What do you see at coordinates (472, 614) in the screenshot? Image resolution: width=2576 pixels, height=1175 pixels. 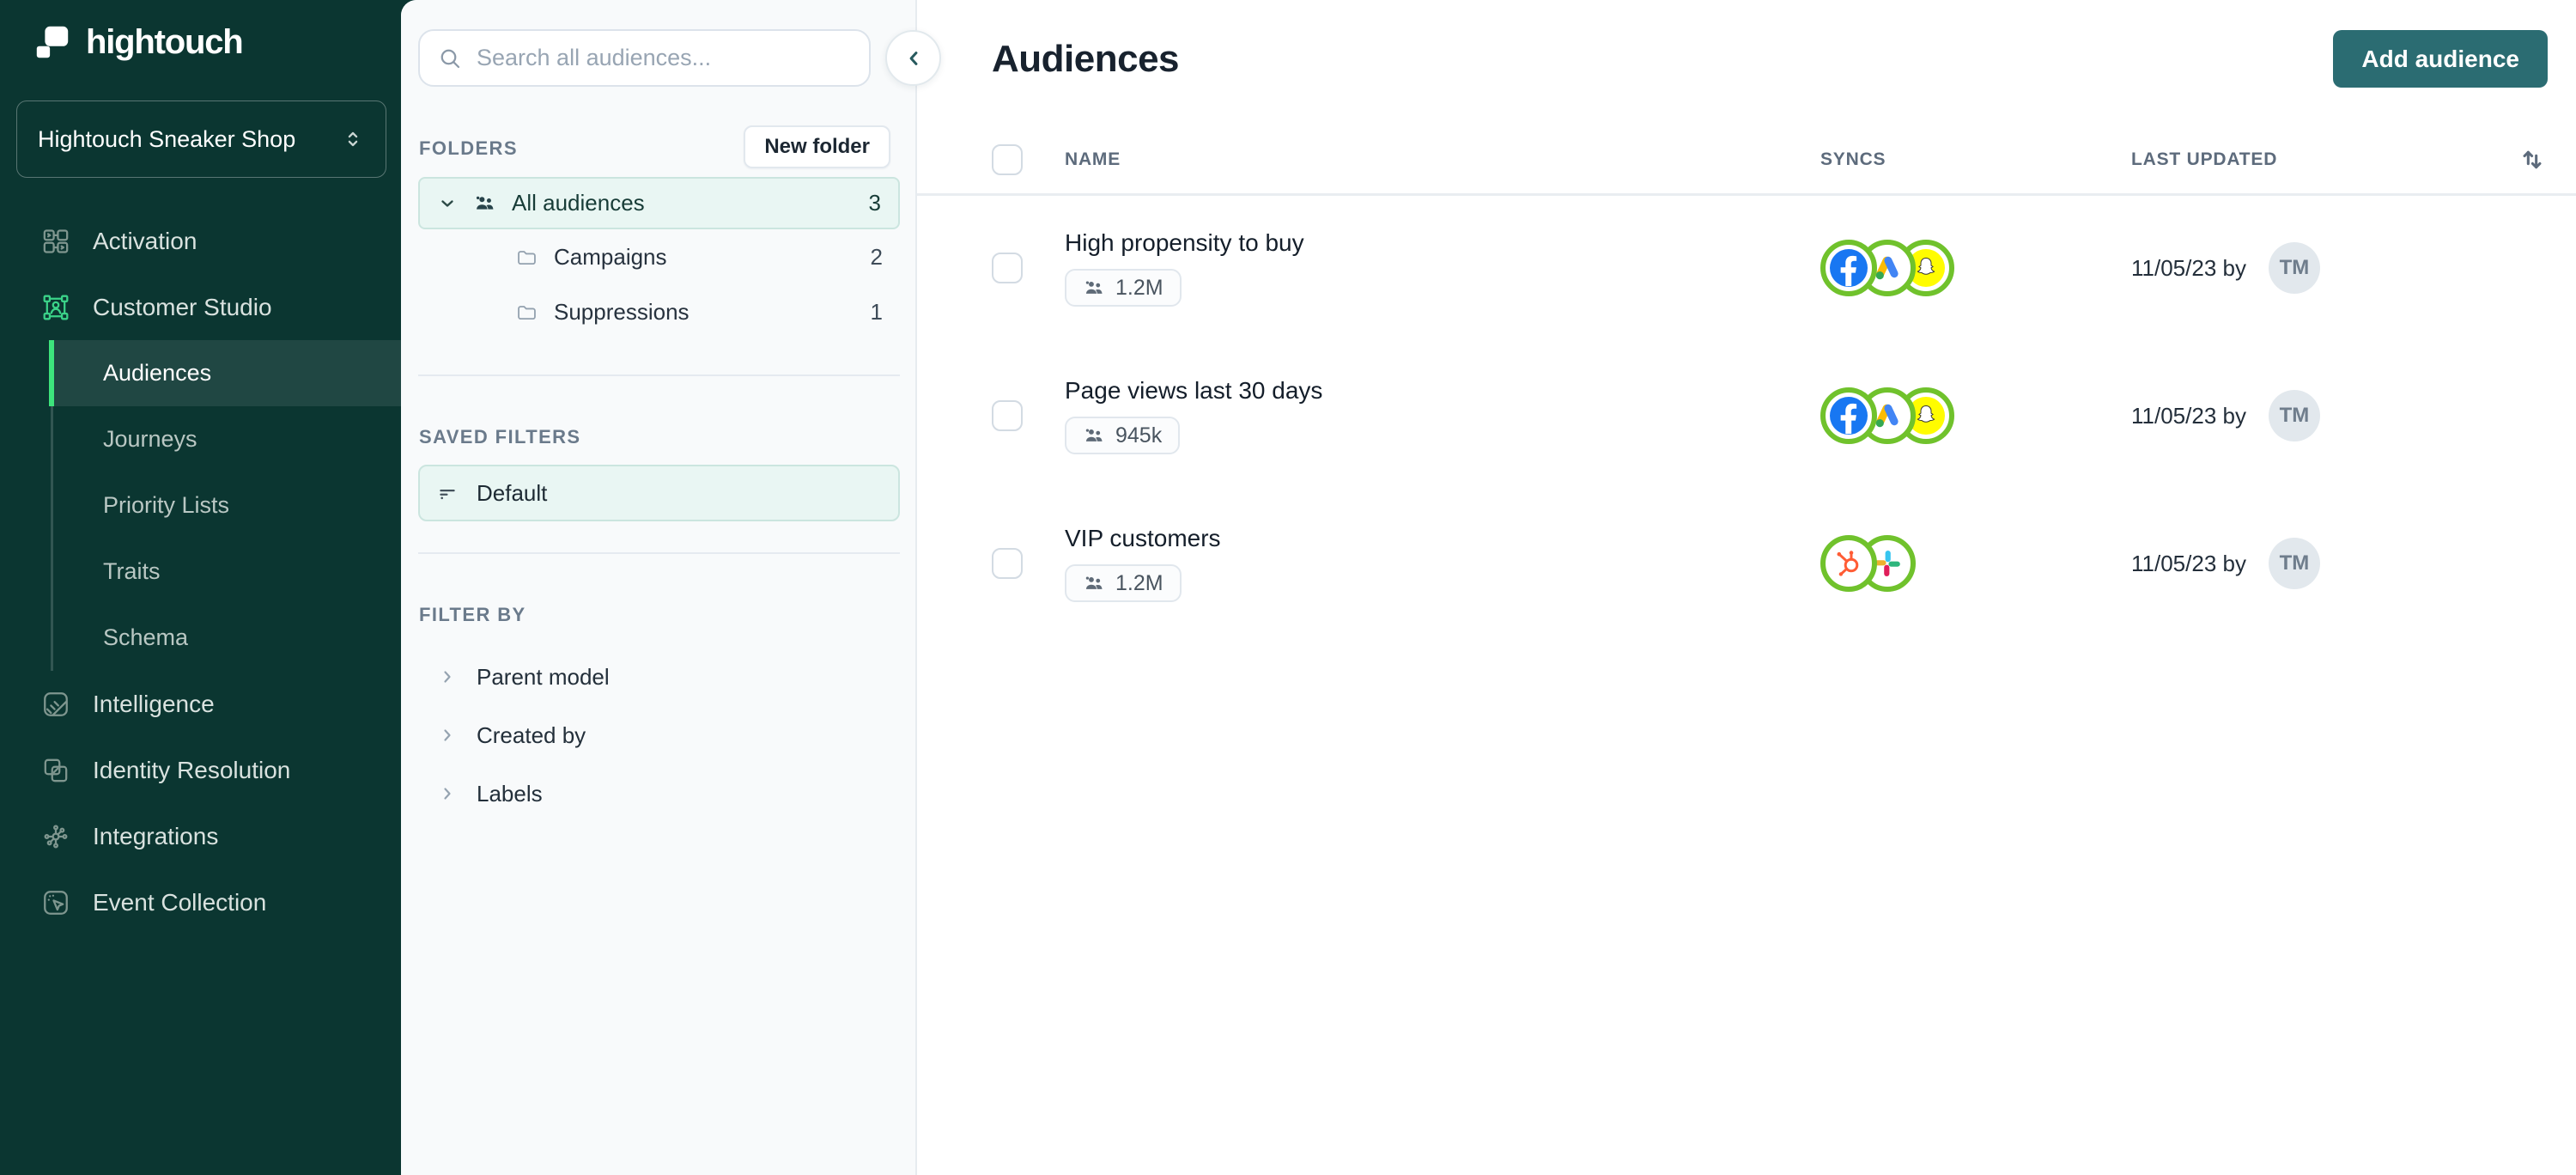 I see `filter-by-section-label: FILTER BY` at bounding box center [472, 614].